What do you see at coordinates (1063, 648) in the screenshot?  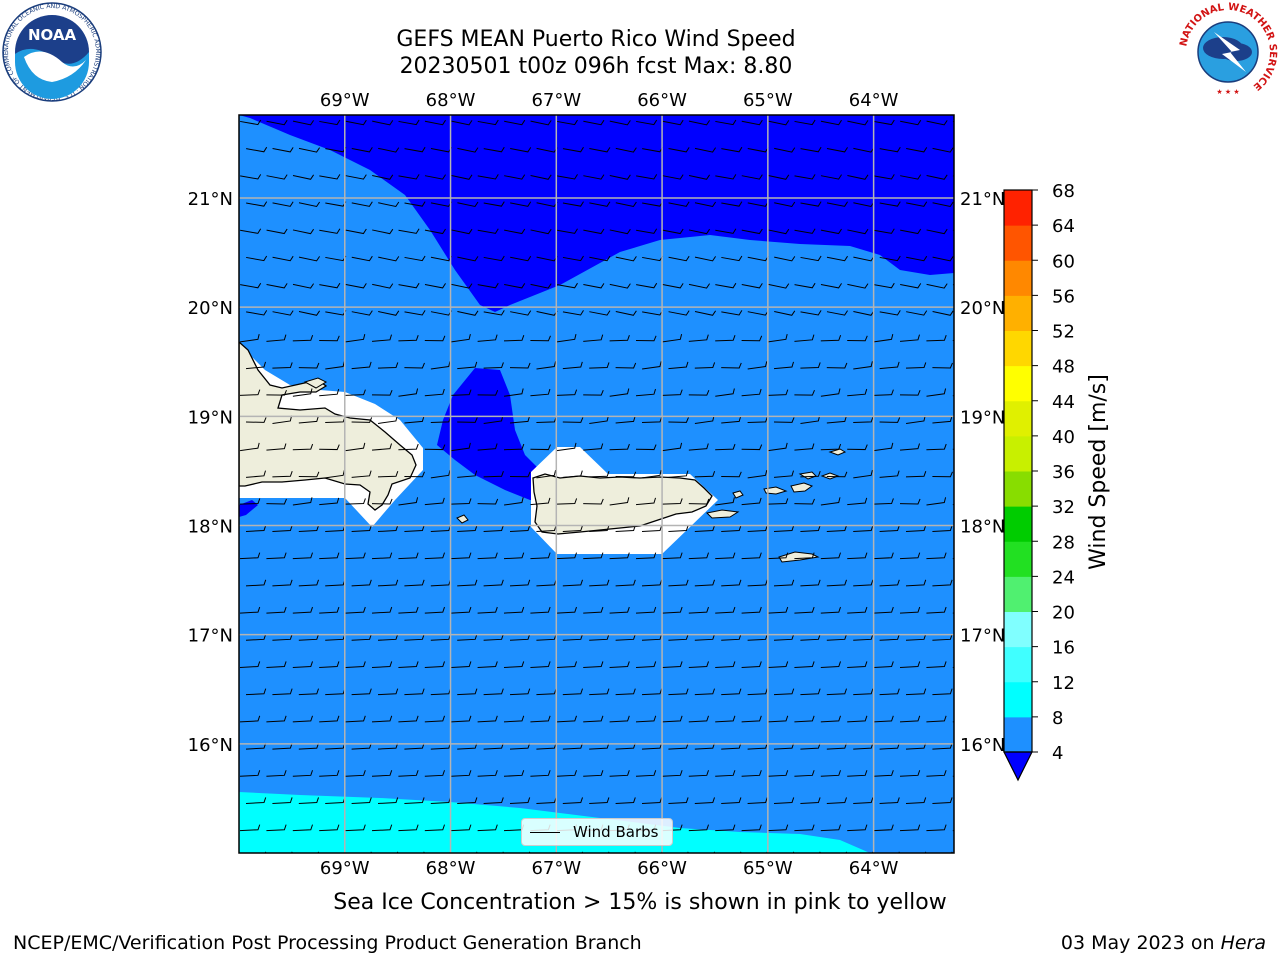 I see `colorbar-tick-label: 16` at bounding box center [1063, 648].